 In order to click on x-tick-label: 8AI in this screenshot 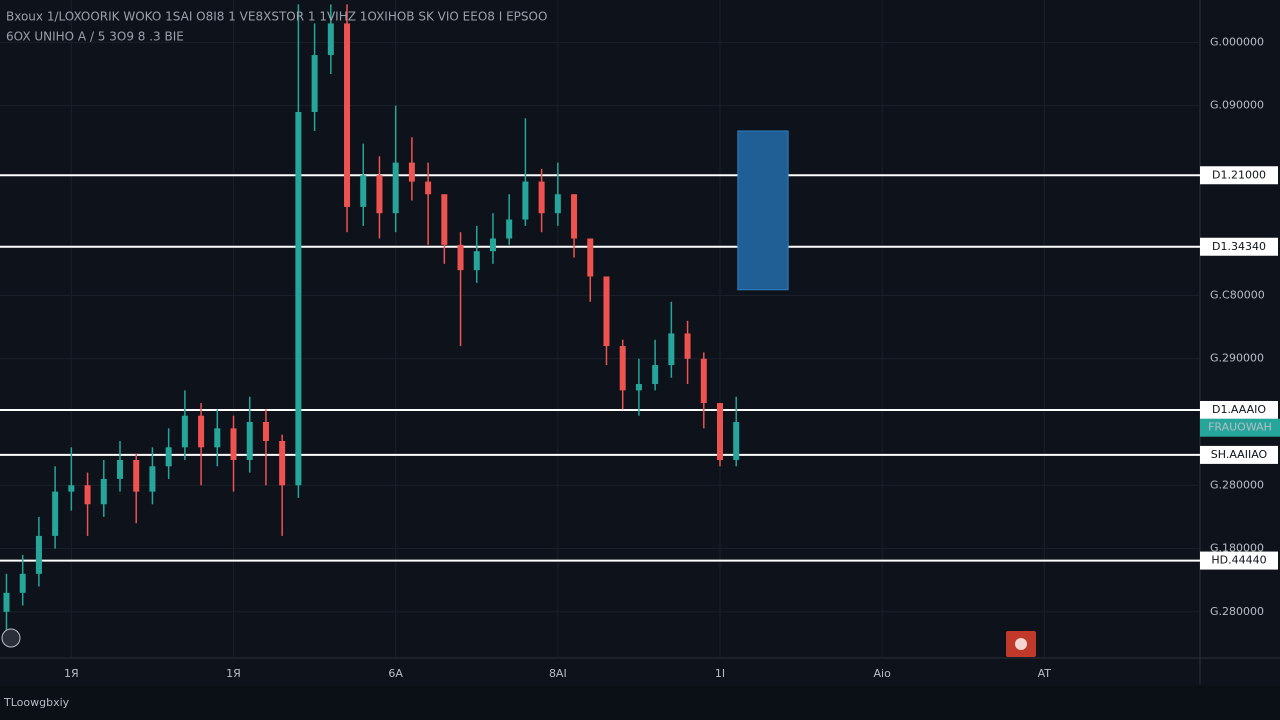, I will do `click(558, 673)`.